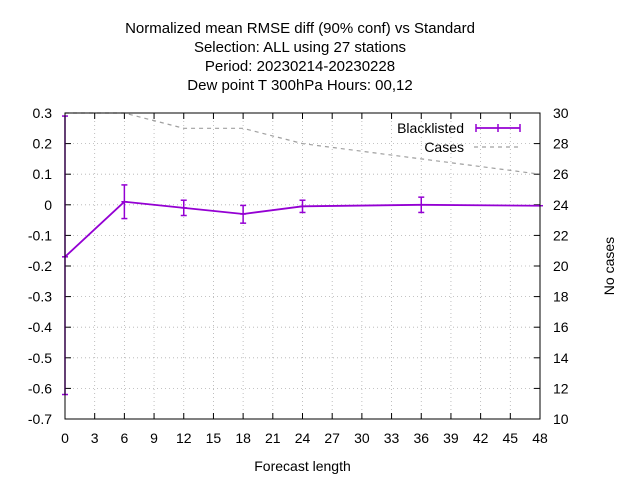 The height and width of the screenshot is (480, 640). I want to click on title-line: Selection: ALL using 27 stations, so click(300, 47).